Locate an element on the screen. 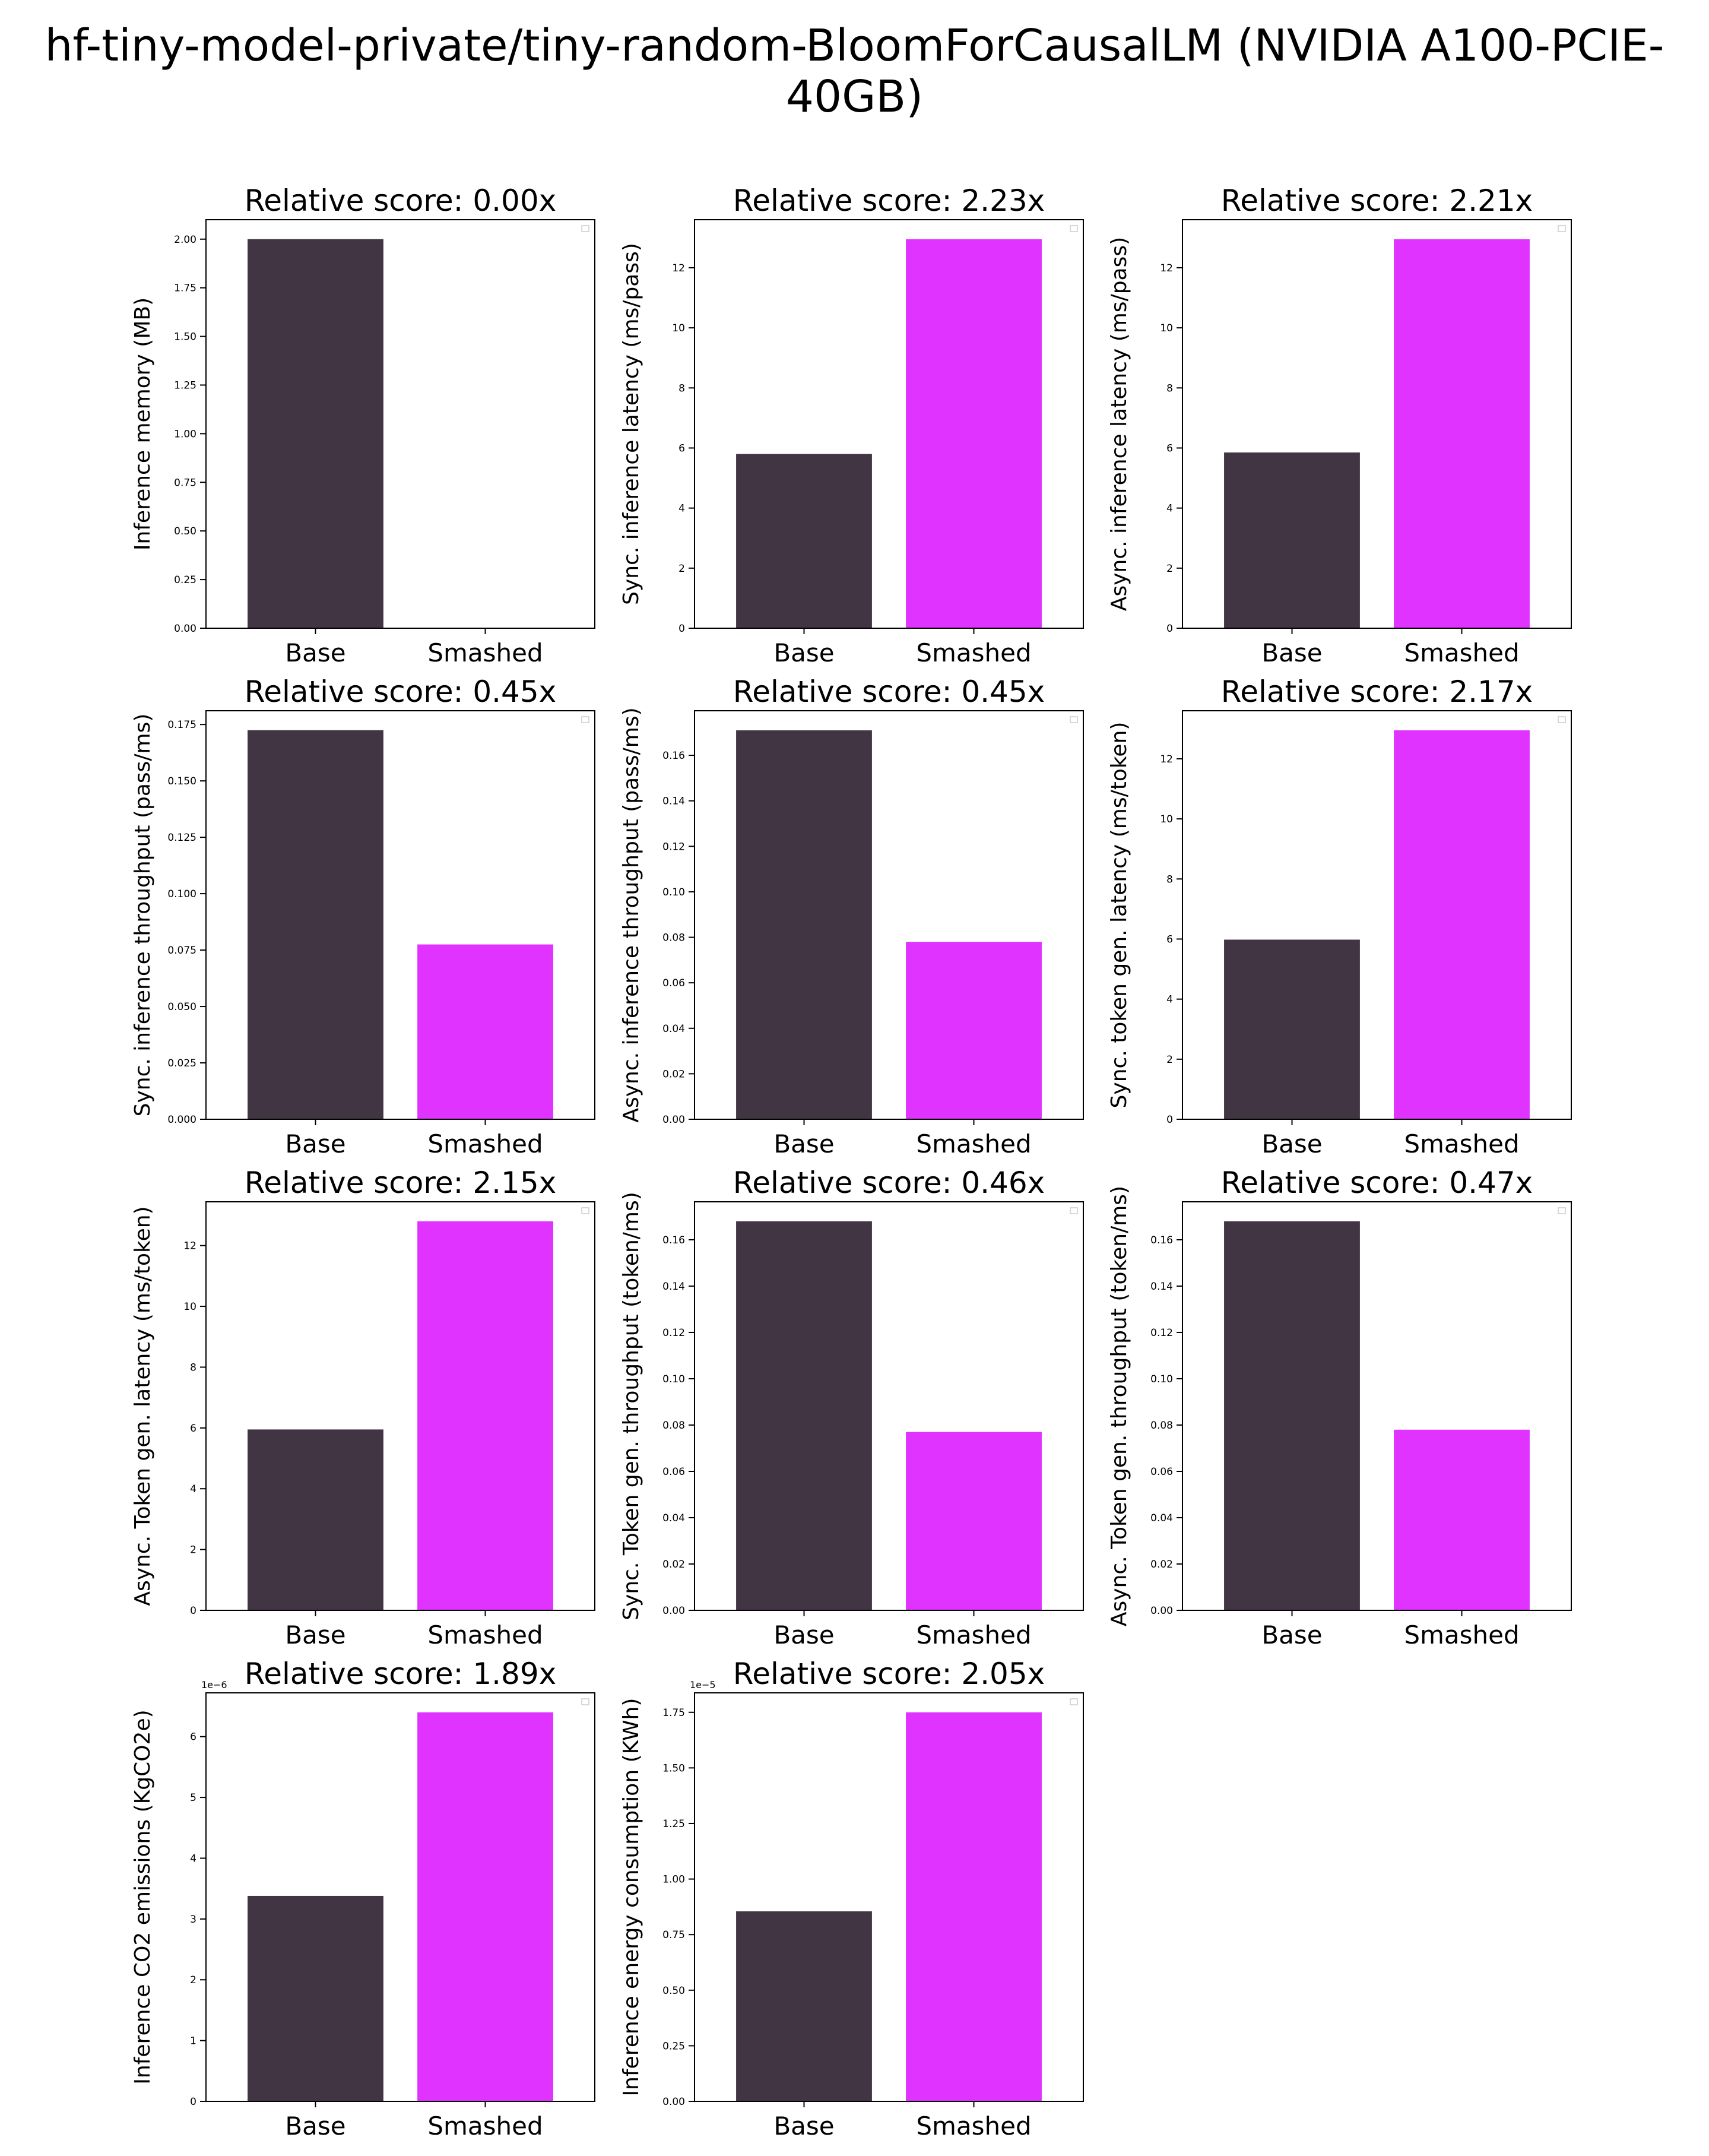 The height and width of the screenshot is (2156, 1709). chart-title: Relative score: 2.23x is located at coordinates (889, 201).